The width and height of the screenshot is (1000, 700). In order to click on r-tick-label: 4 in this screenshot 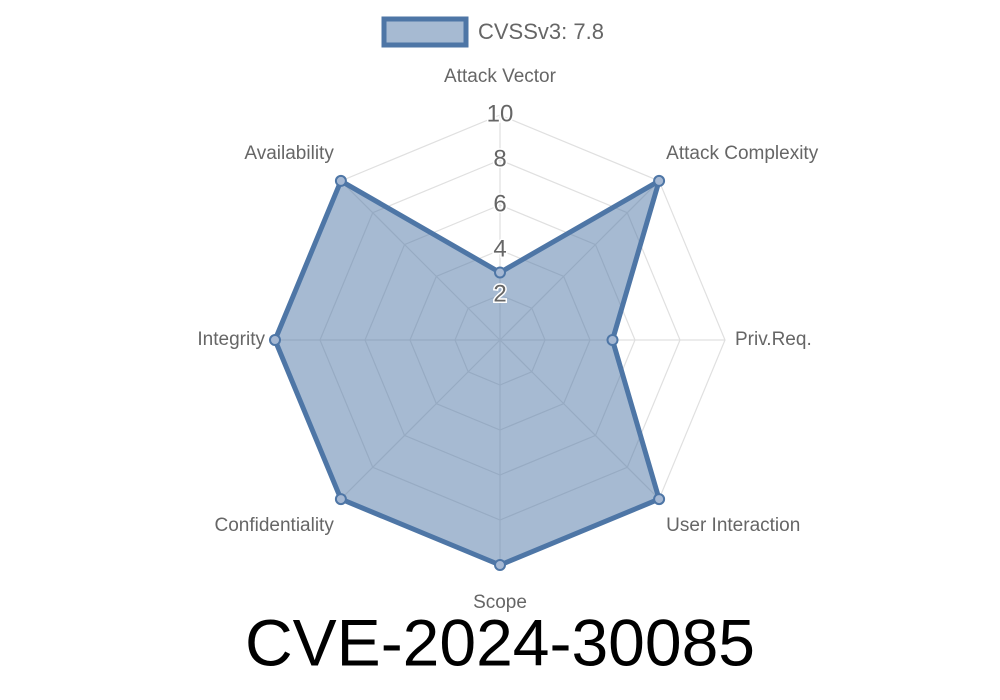, I will do `click(499, 248)`.